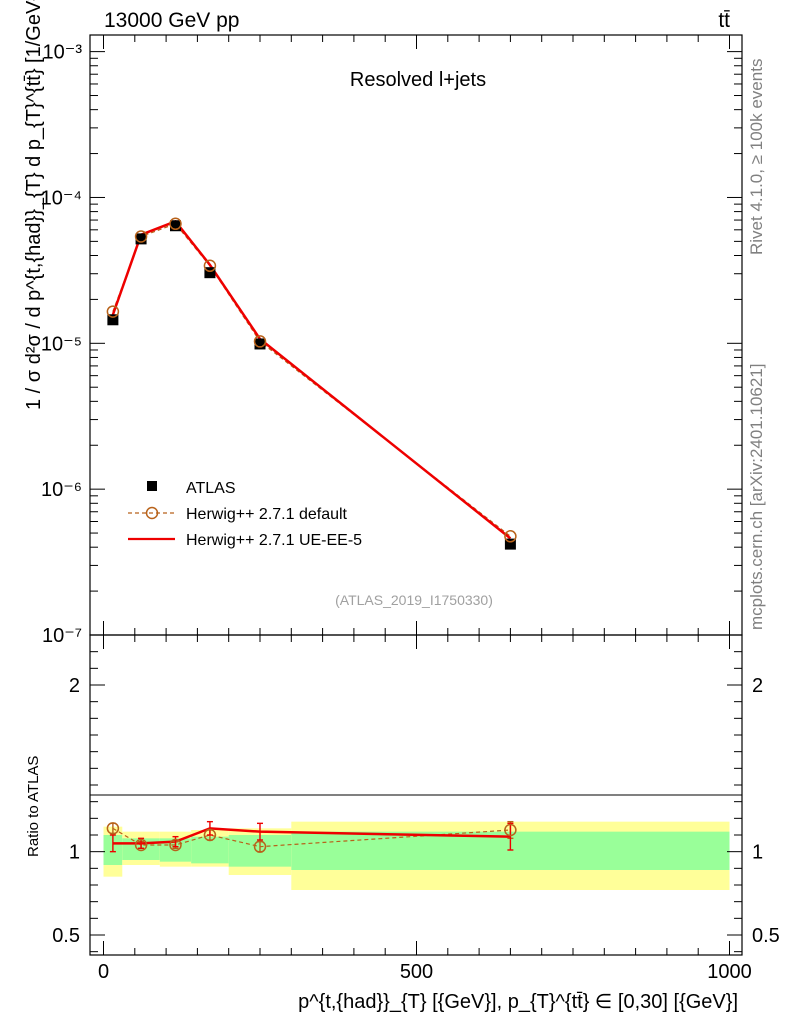  I want to click on ratio-y-tick-label-right: 0.5, so click(766, 936).